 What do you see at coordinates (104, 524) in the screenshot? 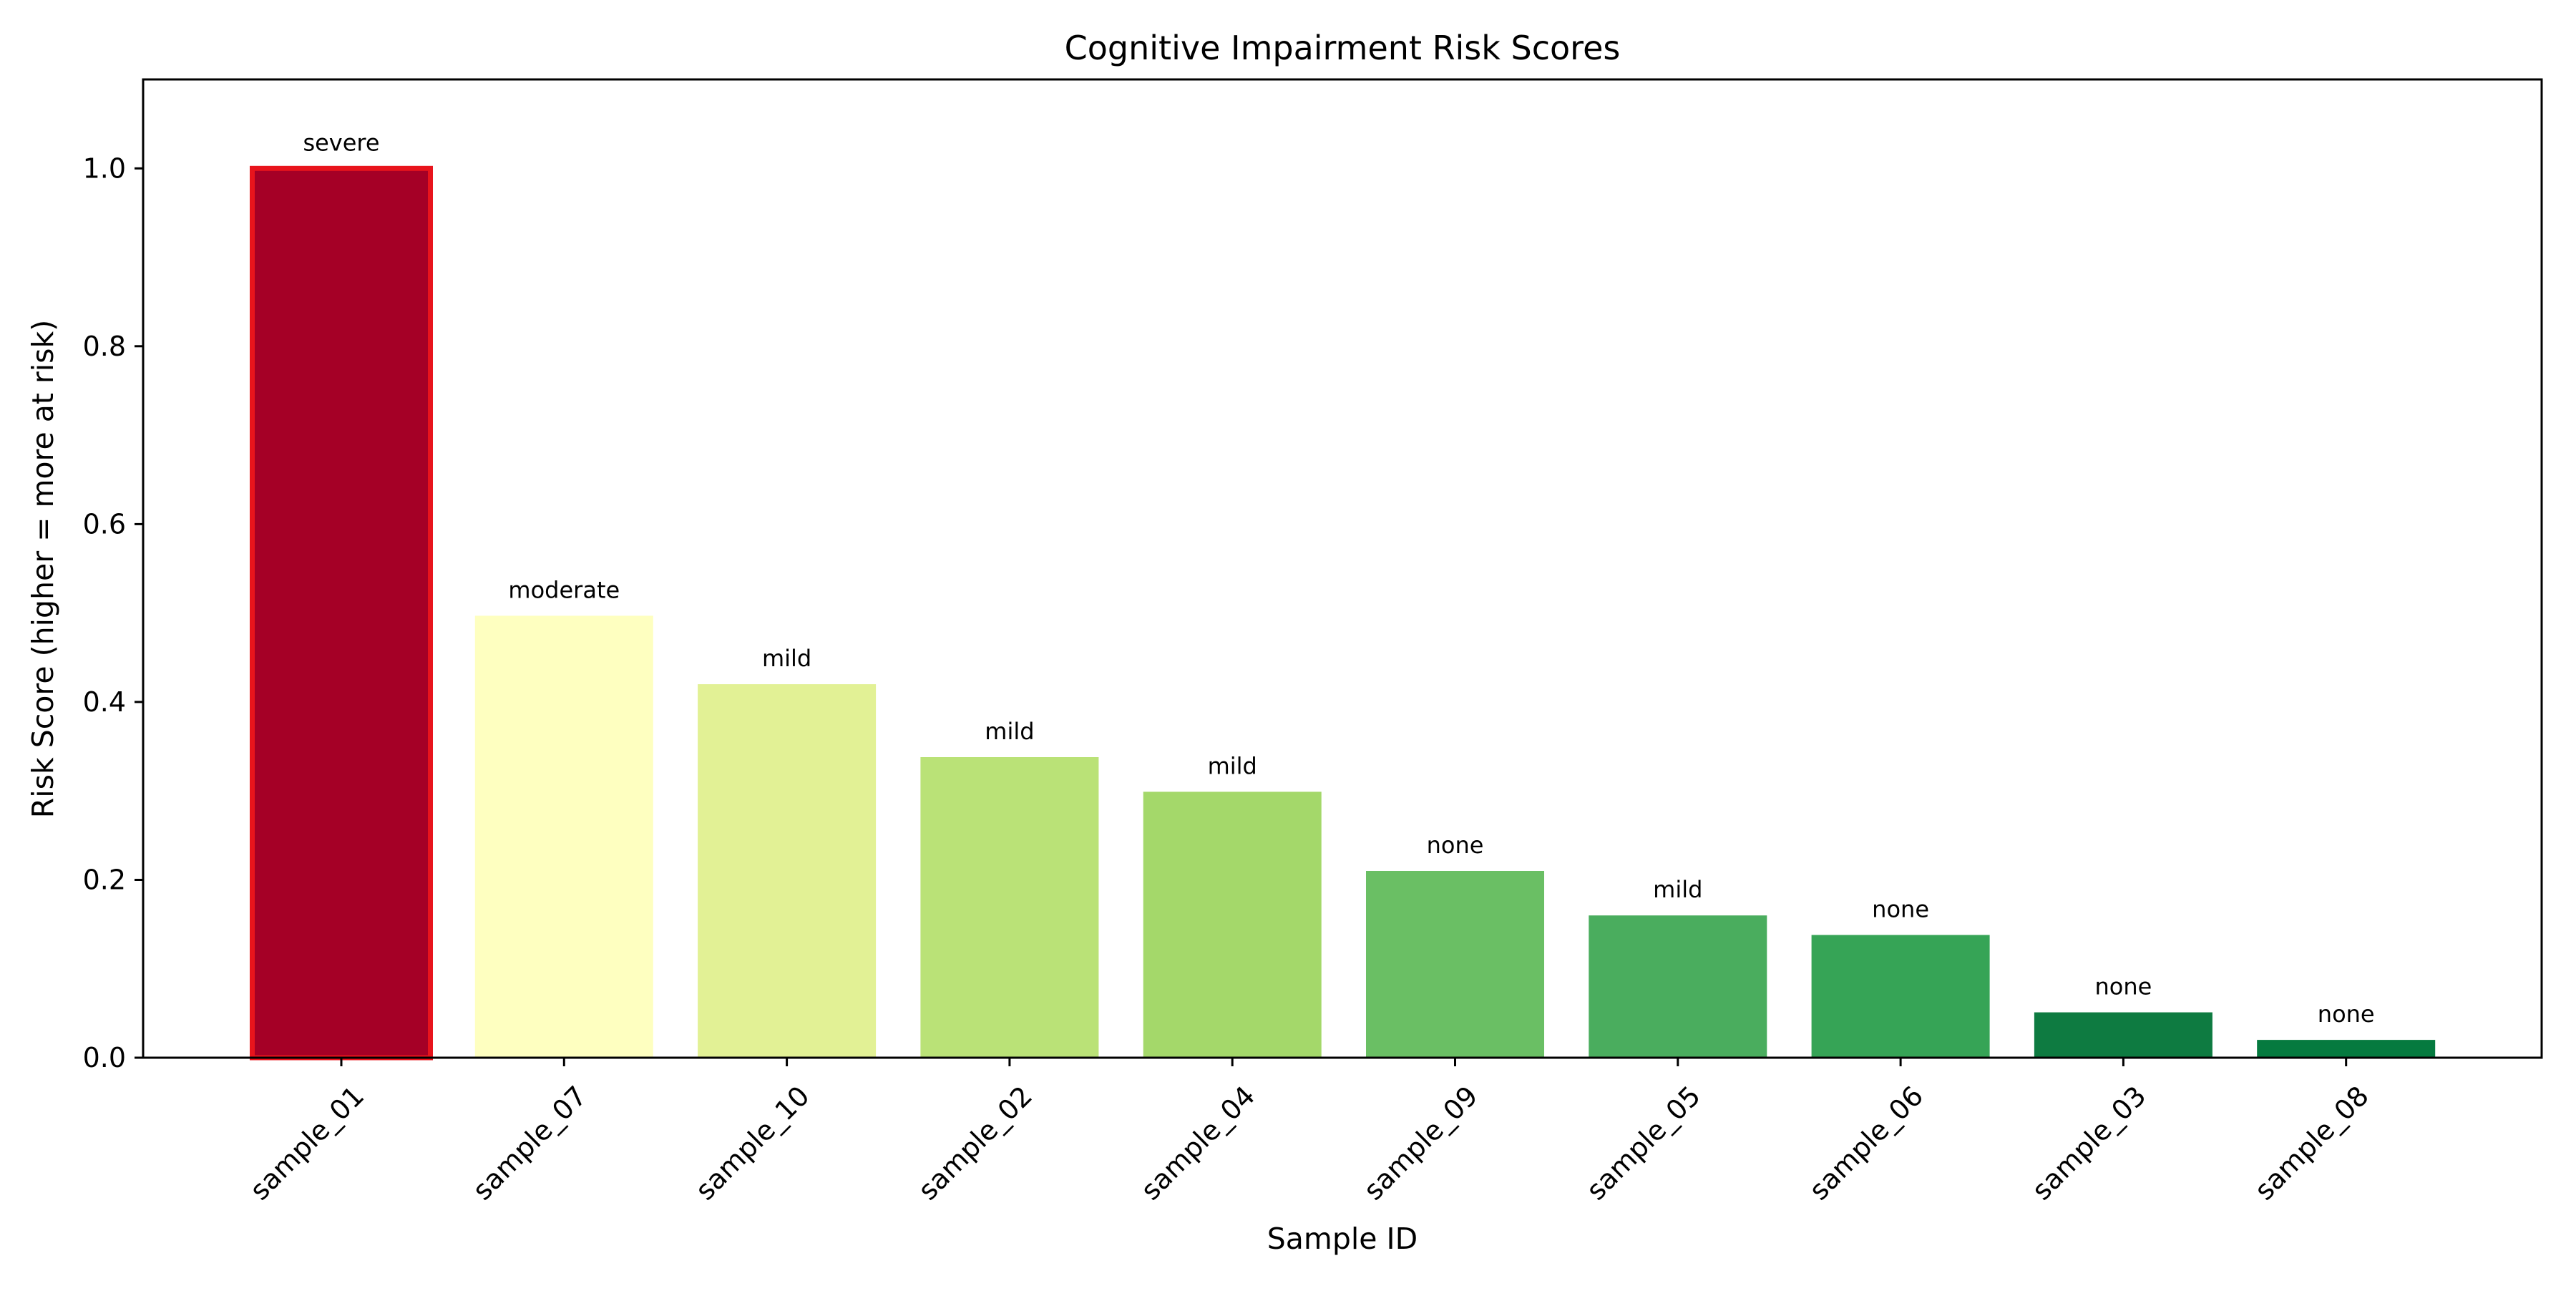
I see `y-tick-label: 0.6` at bounding box center [104, 524].